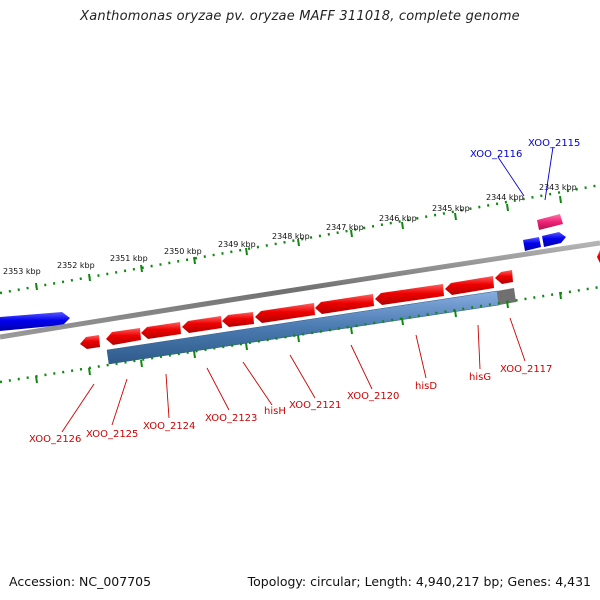 The height and width of the screenshot is (600, 600). Describe the element at coordinates (506, 296) in the screenshot. I see `operon-bar-end` at that location.